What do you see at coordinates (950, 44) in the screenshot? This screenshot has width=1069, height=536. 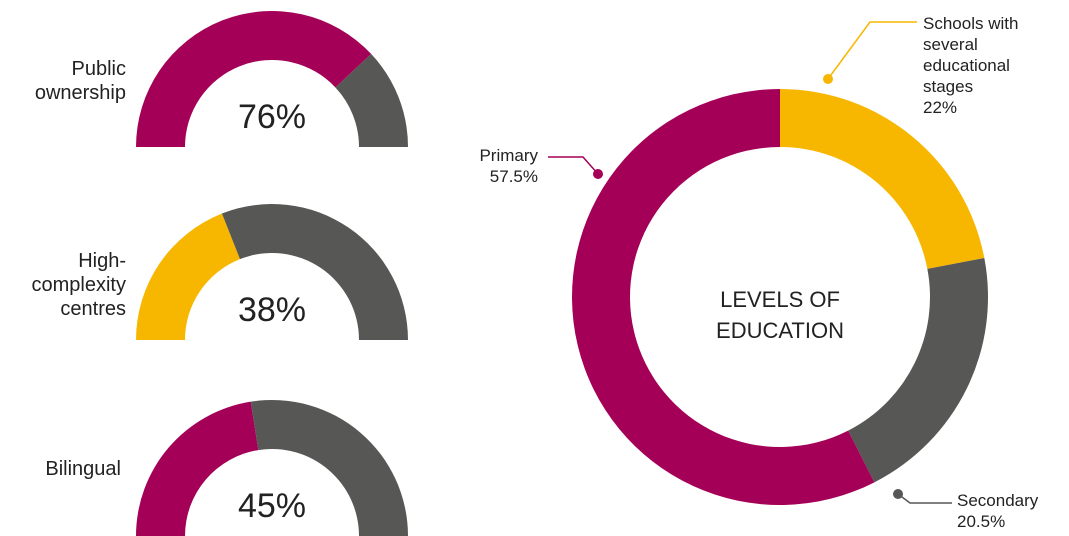 I see `slice-category-label: several` at bounding box center [950, 44].